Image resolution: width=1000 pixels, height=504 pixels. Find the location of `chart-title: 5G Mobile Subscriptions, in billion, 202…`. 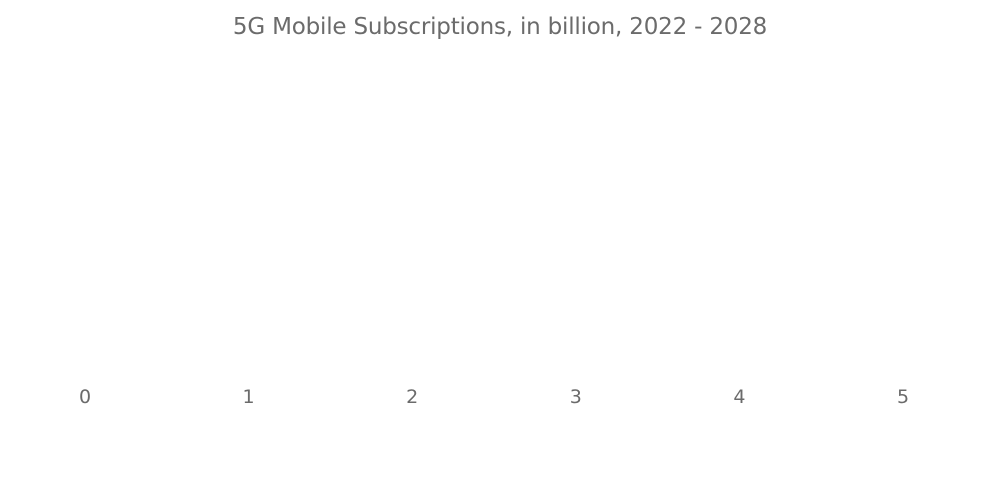

chart-title: 5G Mobile Subscriptions, in billion, 202… is located at coordinates (500, 27).